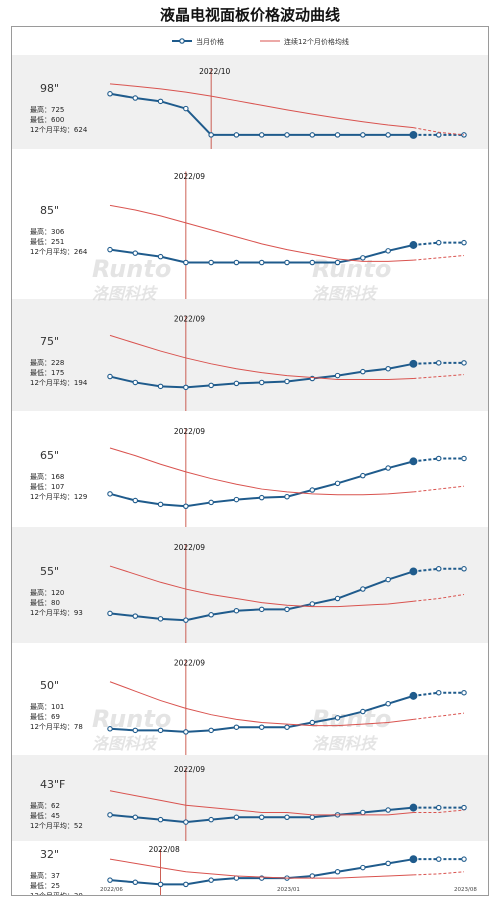 Image resolution: width=500 pixels, height=904 pixels. What do you see at coordinates (49, 854) in the screenshot?
I see `size-label: 32"` at bounding box center [49, 854].